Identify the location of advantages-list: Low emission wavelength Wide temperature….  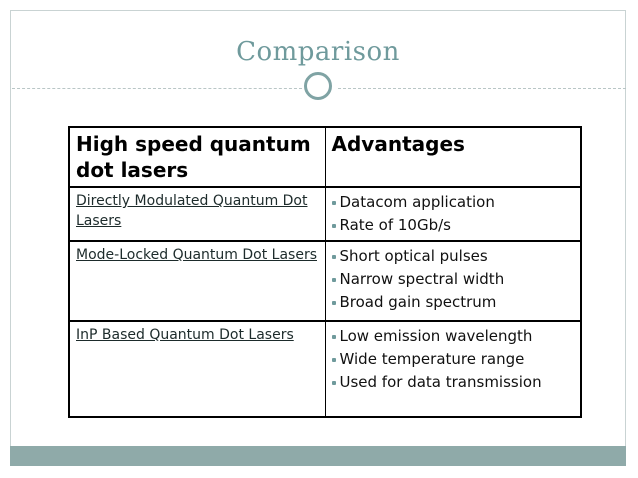
(453, 359).